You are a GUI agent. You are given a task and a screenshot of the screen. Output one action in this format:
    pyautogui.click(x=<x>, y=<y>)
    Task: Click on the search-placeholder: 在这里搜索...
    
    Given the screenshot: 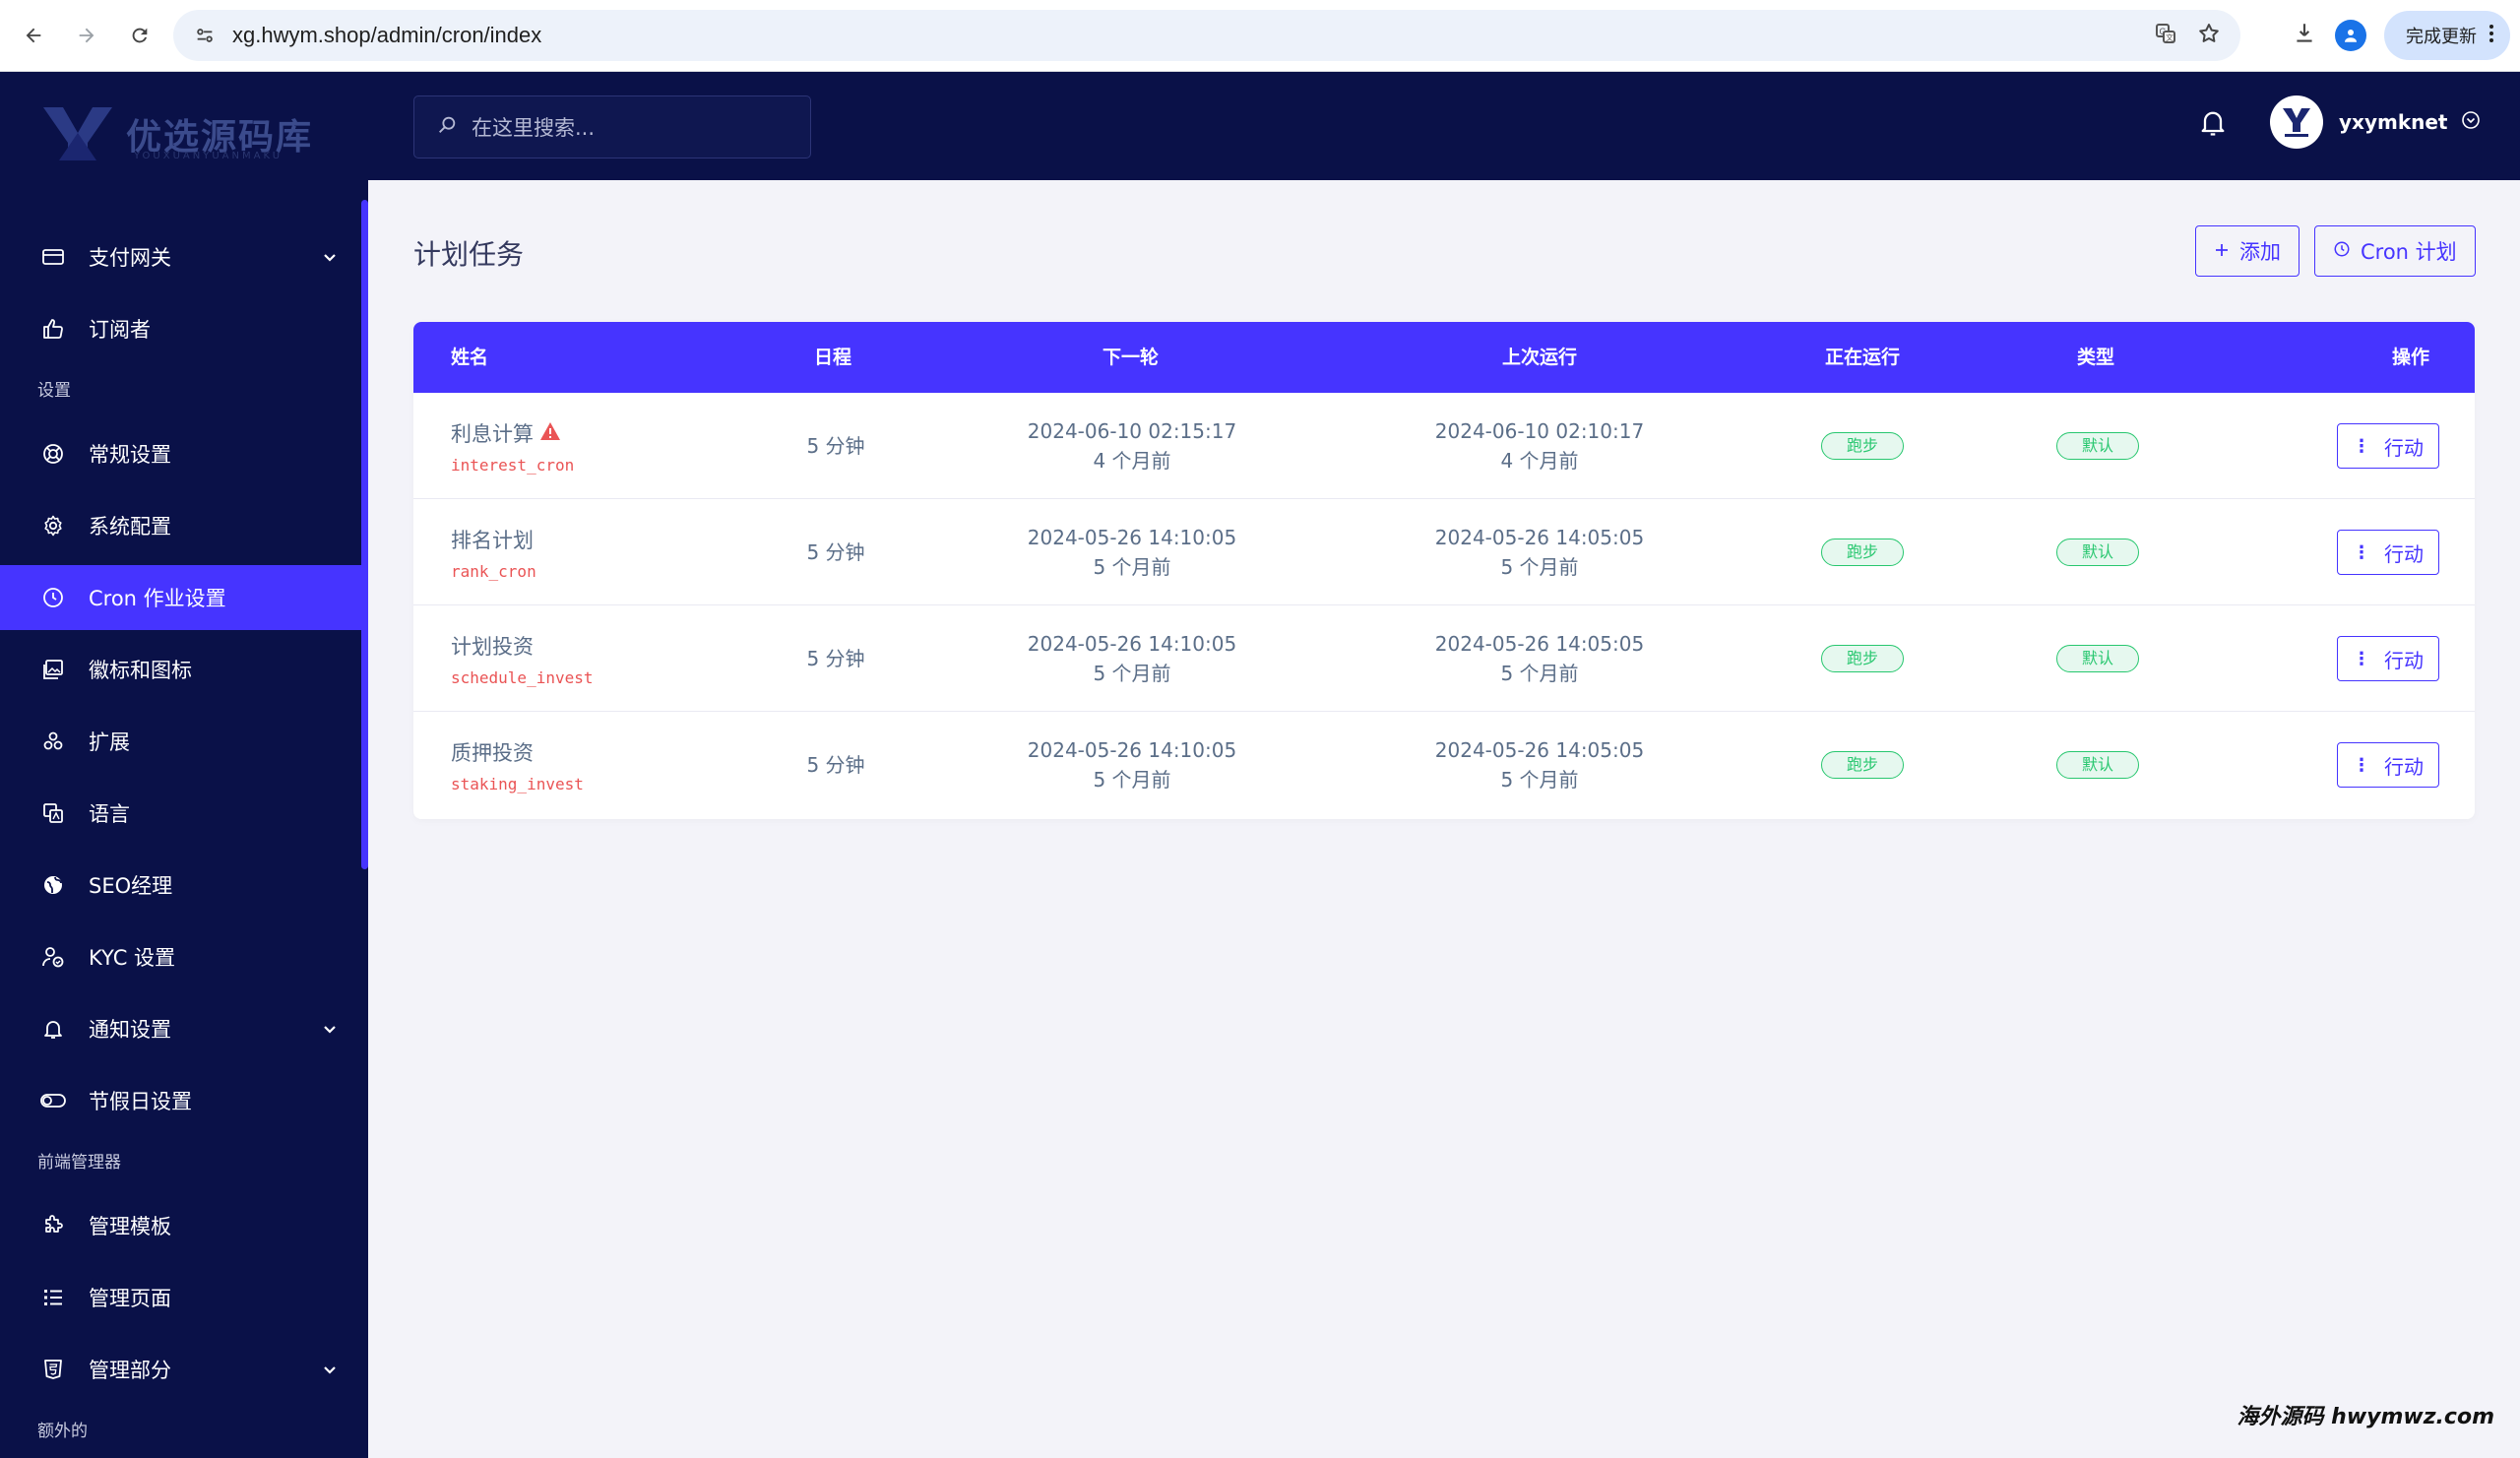 What is the action you would take?
    pyautogui.click(x=534, y=128)
    